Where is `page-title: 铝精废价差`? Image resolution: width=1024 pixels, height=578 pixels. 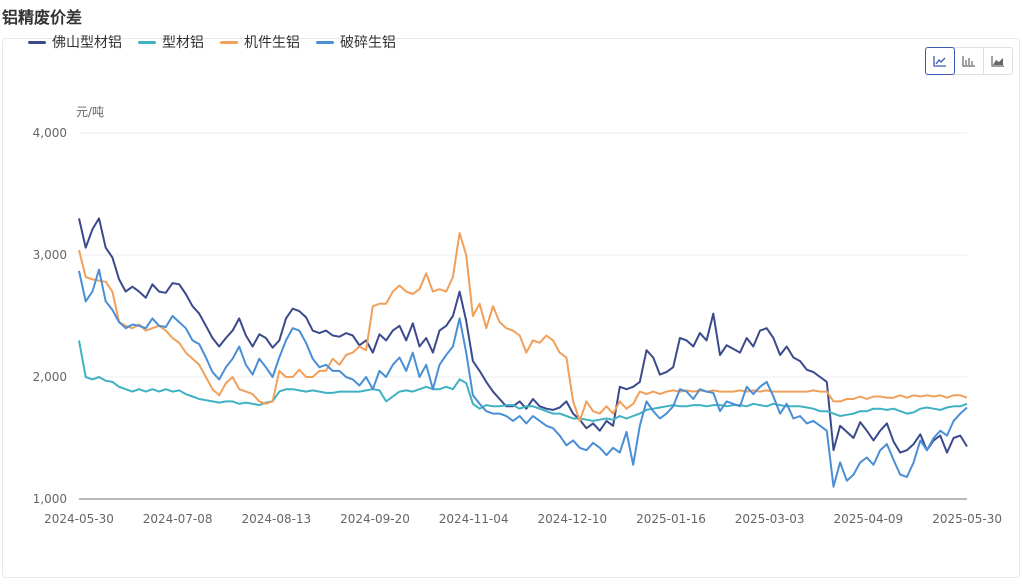 page-title: 铝精废价差 is located at coordinates (42, 17).